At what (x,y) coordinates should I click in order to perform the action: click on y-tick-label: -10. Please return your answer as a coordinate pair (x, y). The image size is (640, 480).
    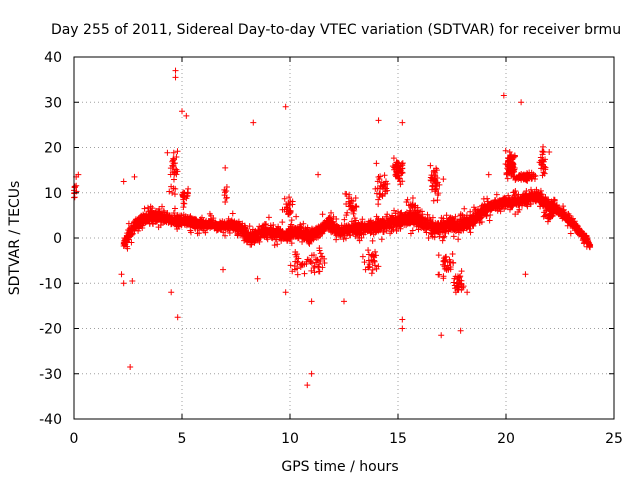
    Looking at the image, I should click on (50, 284).